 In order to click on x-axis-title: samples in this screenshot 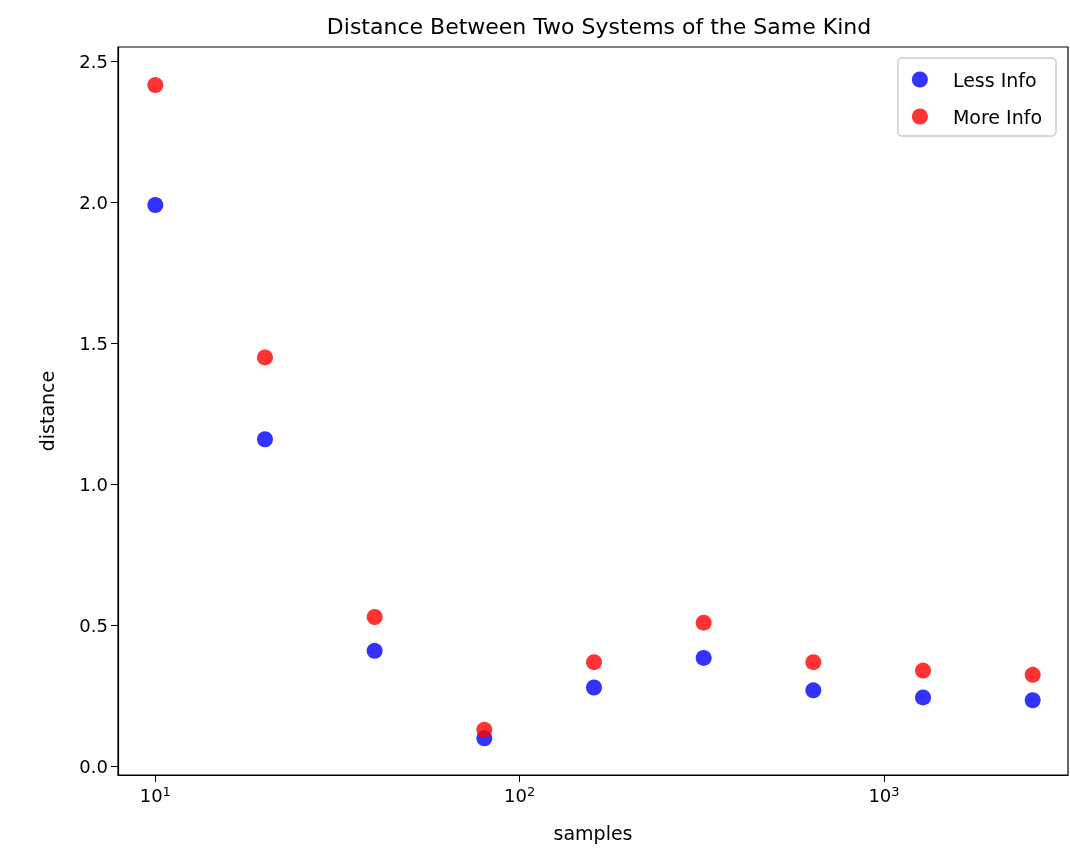, I will do `click(593, 832)`.